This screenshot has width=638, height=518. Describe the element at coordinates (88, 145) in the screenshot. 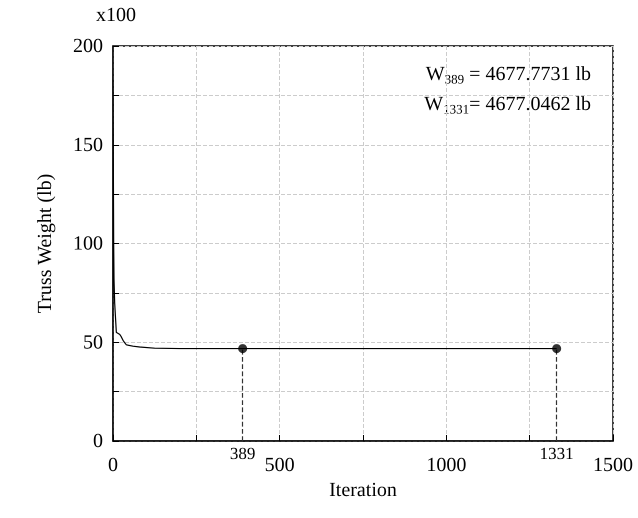

I see `y-tick-label: 150` at that location.